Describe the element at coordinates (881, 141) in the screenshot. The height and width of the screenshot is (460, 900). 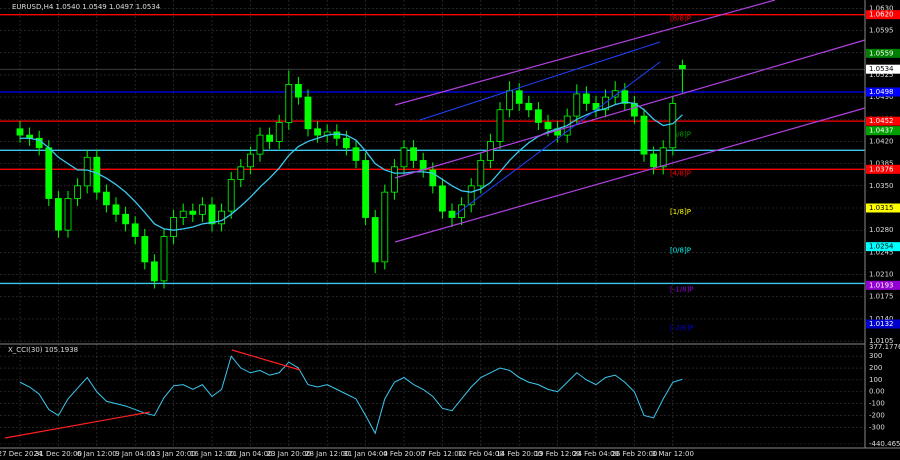
I see `y-tick-label: 1.0420` at that location.